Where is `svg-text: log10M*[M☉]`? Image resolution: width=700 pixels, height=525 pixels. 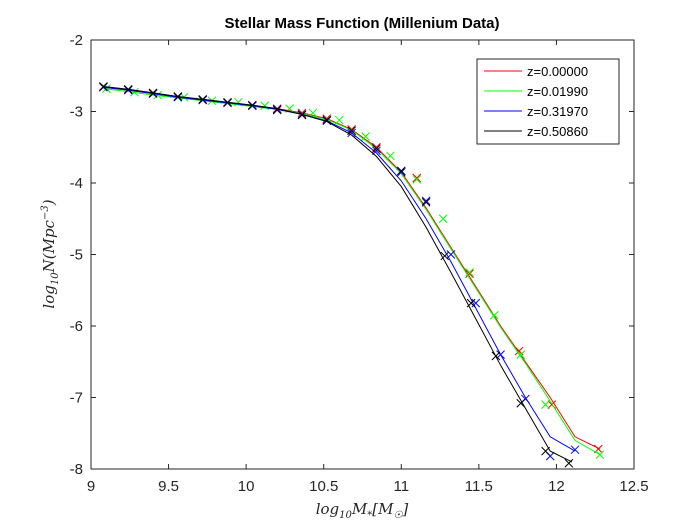 svg-text: log10M*[M☉] is located at coordinates (362, 510).